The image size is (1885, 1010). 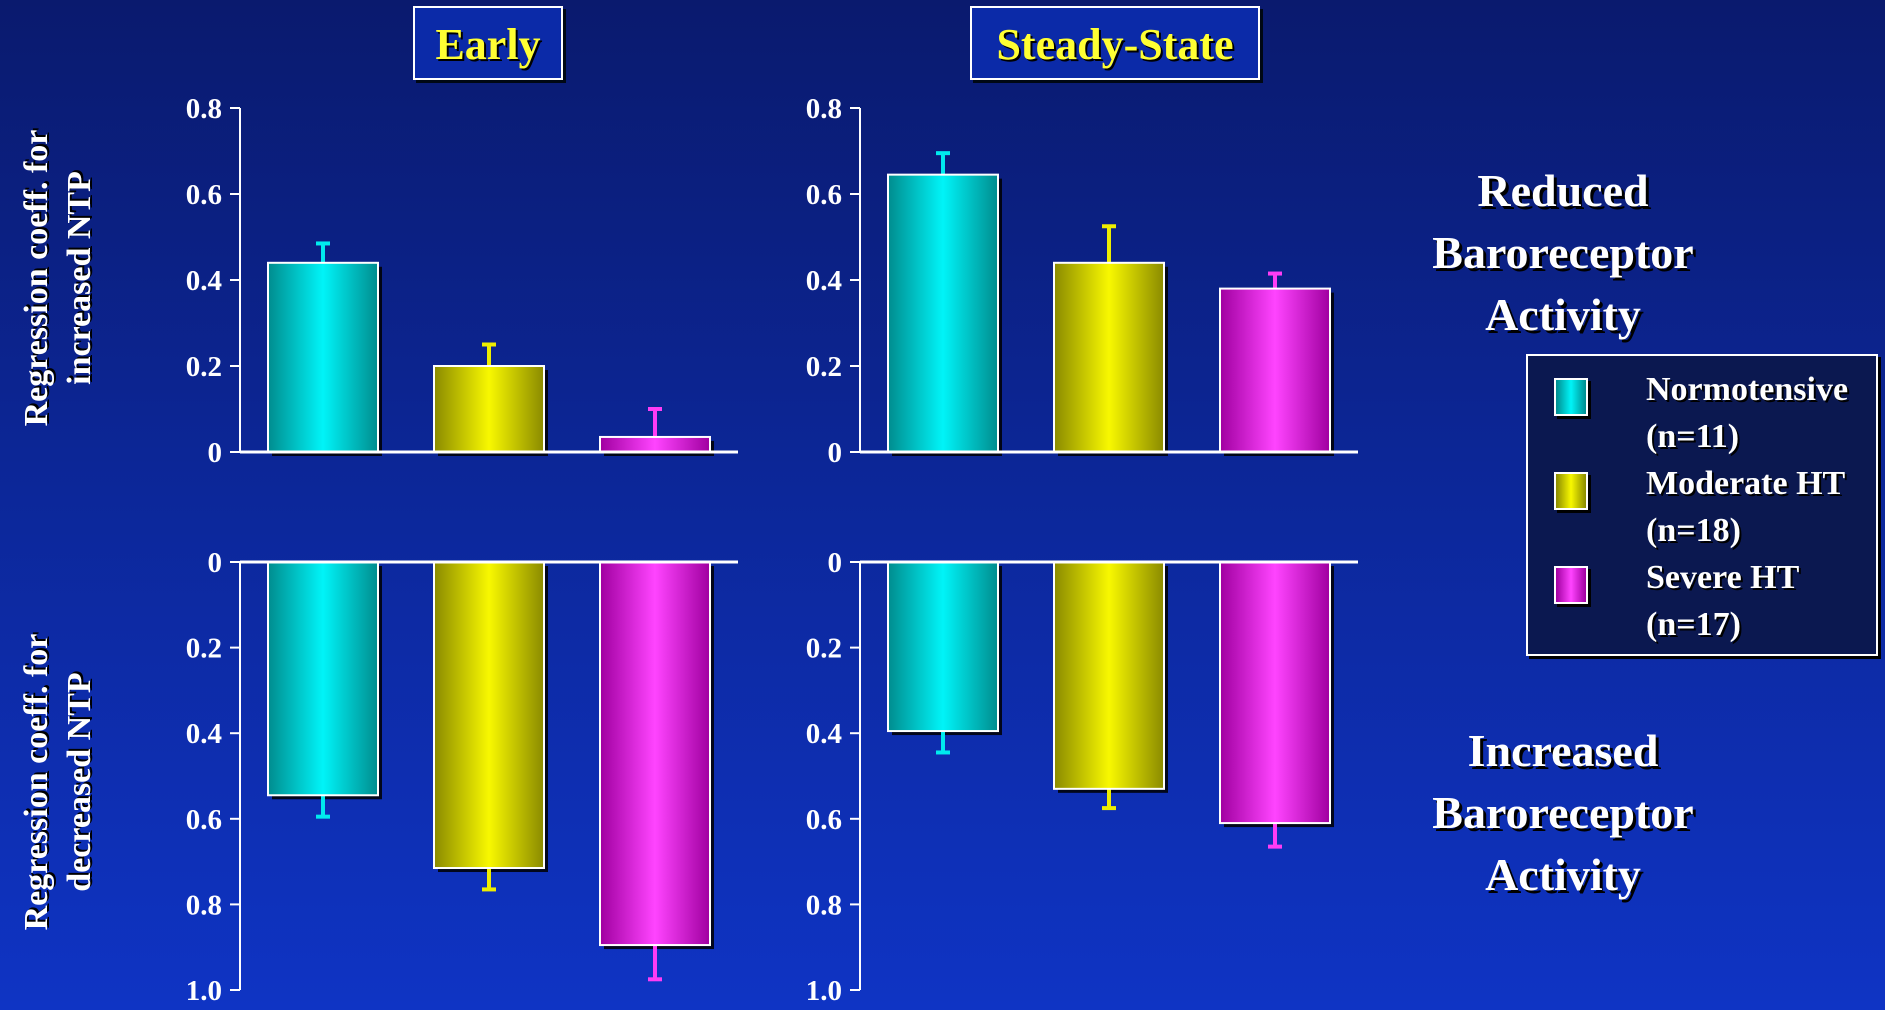 I want to click on bottom-right-y-tick-label: 0.6, so click(x=824, y=820).